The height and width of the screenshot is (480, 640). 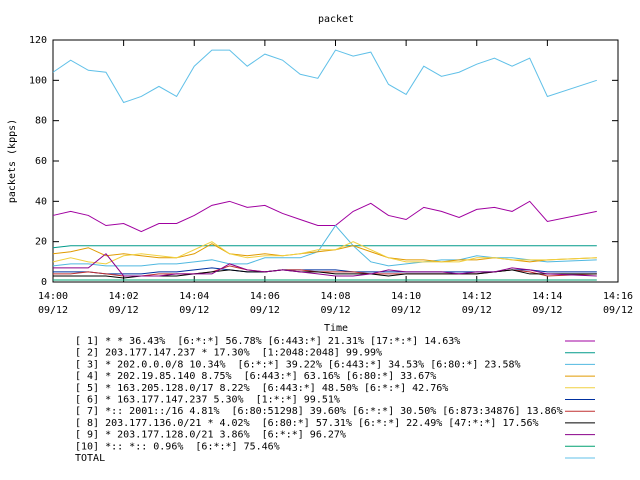 I want to click on x-tick-label: 14:16, so click(x=618, y=296).